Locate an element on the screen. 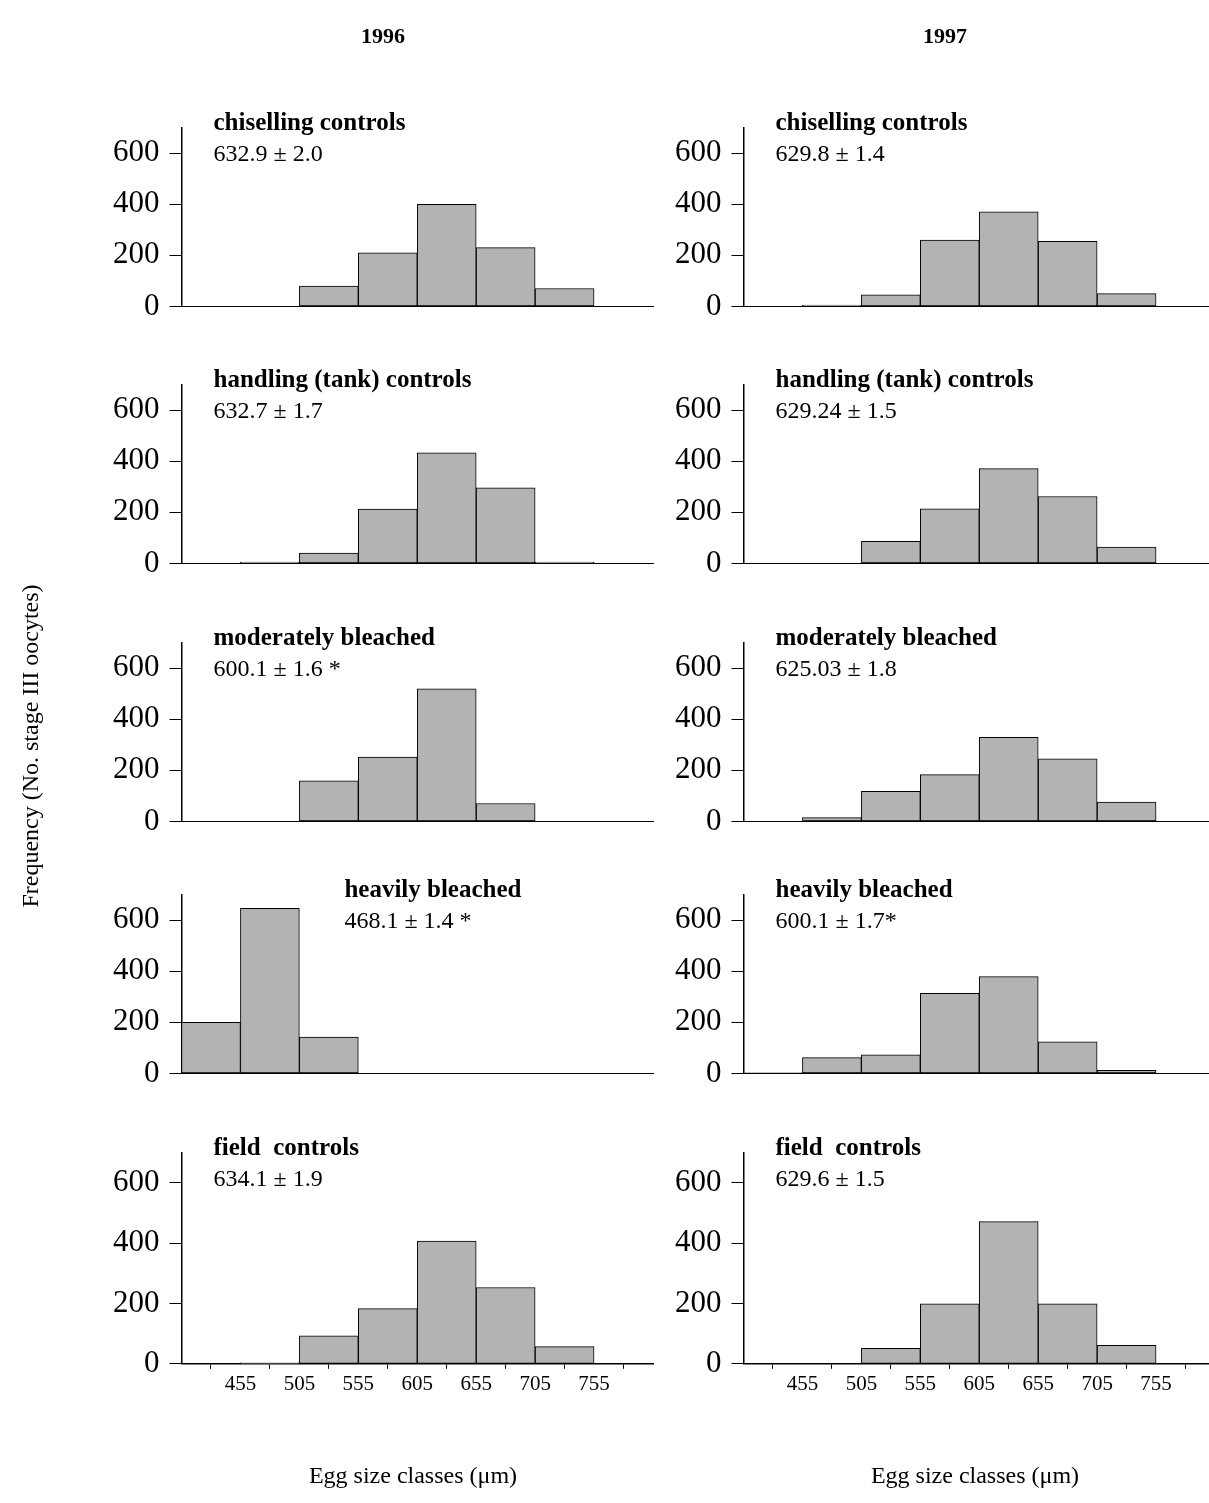 The height and width of the screenshot is (1503, 1209). text: 625.03 ± 1.8 is located at coordinates (836, 667).